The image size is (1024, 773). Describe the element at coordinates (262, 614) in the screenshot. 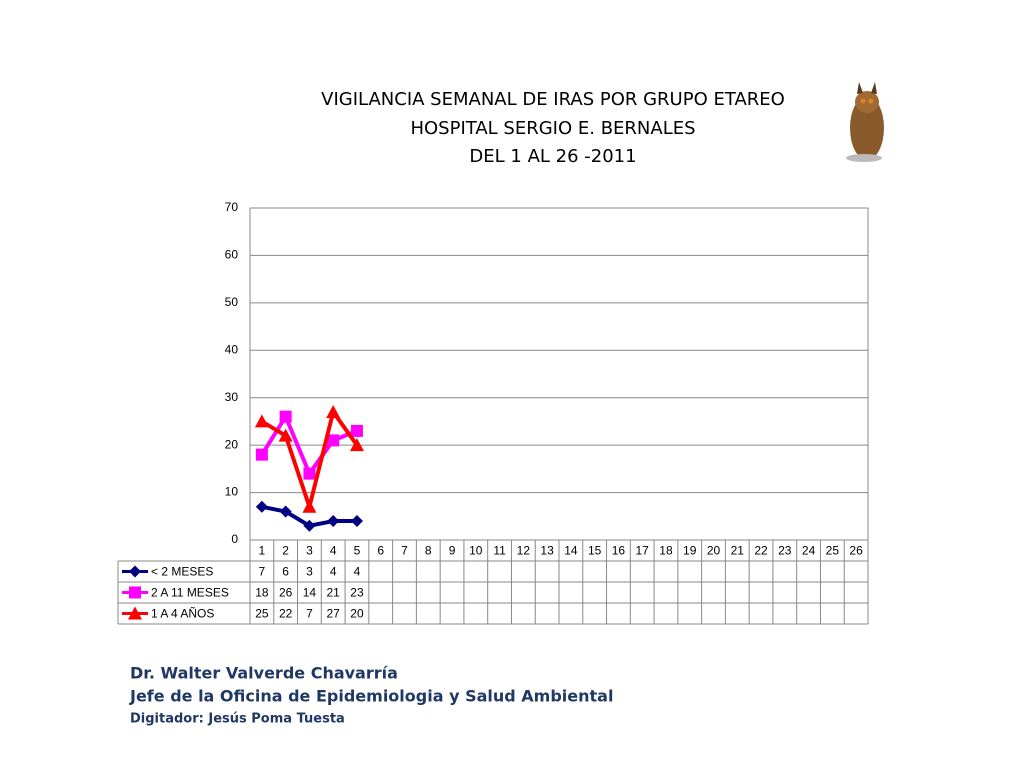

I see `table-value: 25` at that location.